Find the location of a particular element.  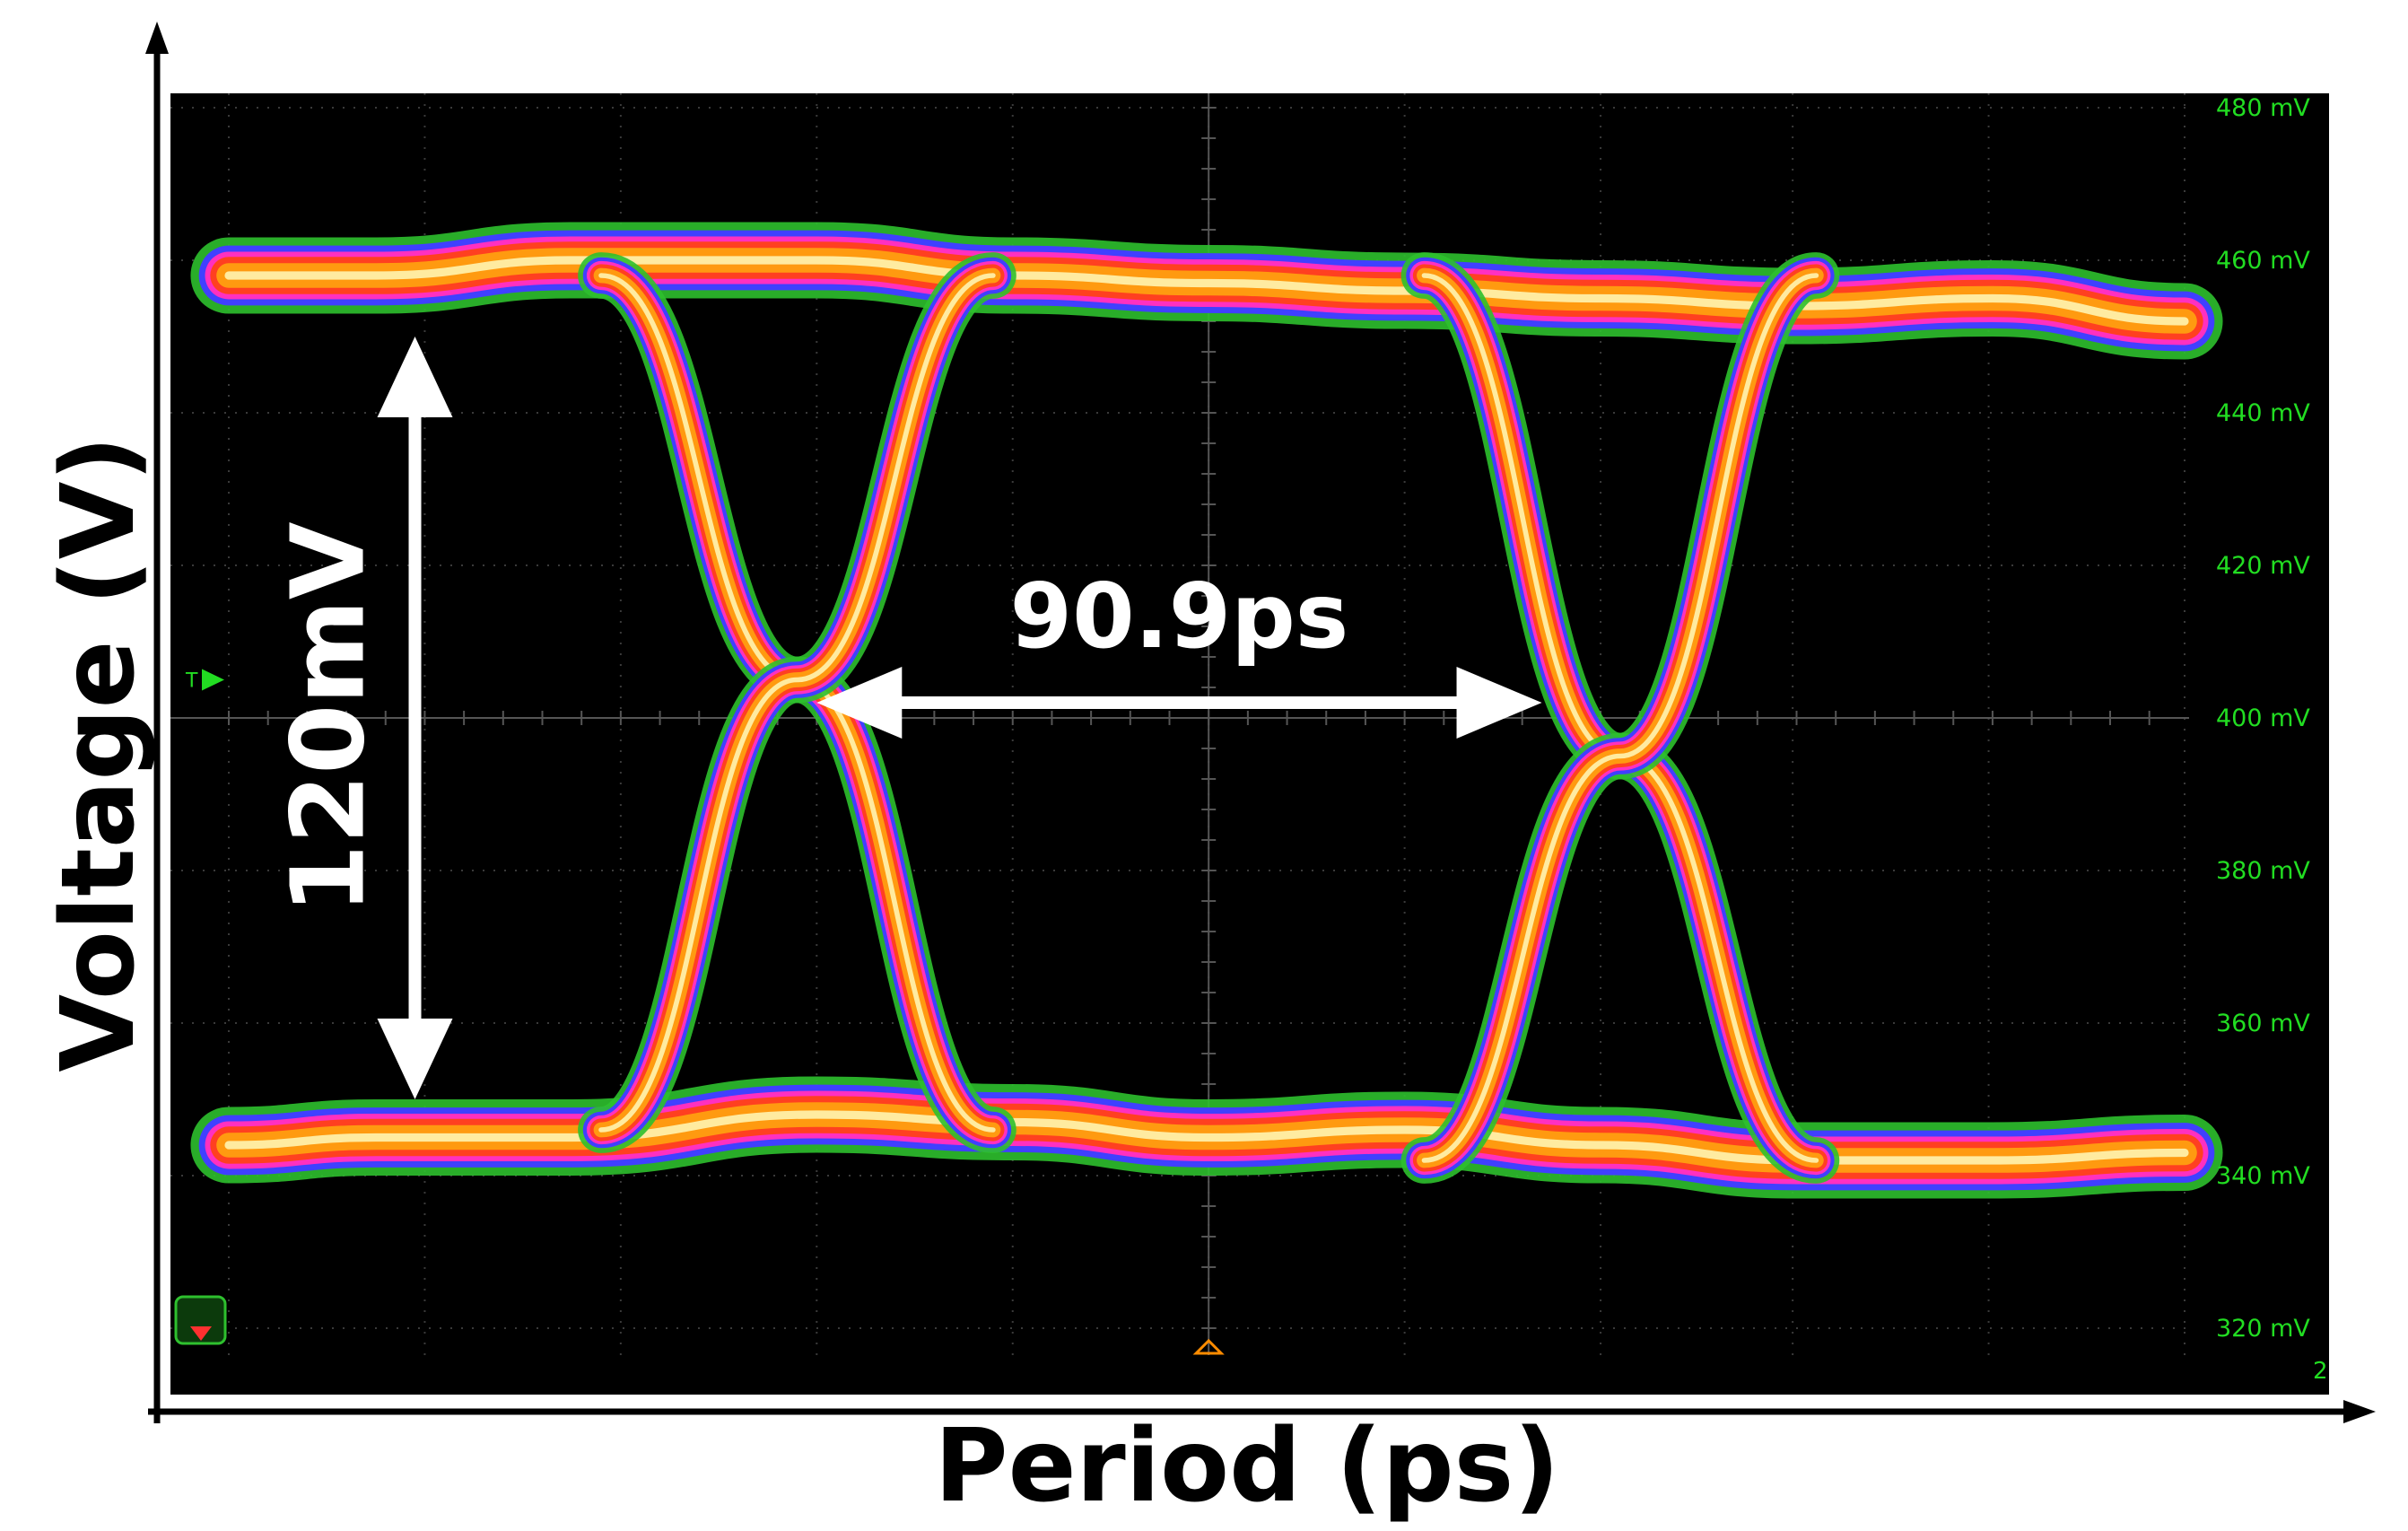

x-tick-label-6: -120 ps is located at coordinates (1404, 1380).